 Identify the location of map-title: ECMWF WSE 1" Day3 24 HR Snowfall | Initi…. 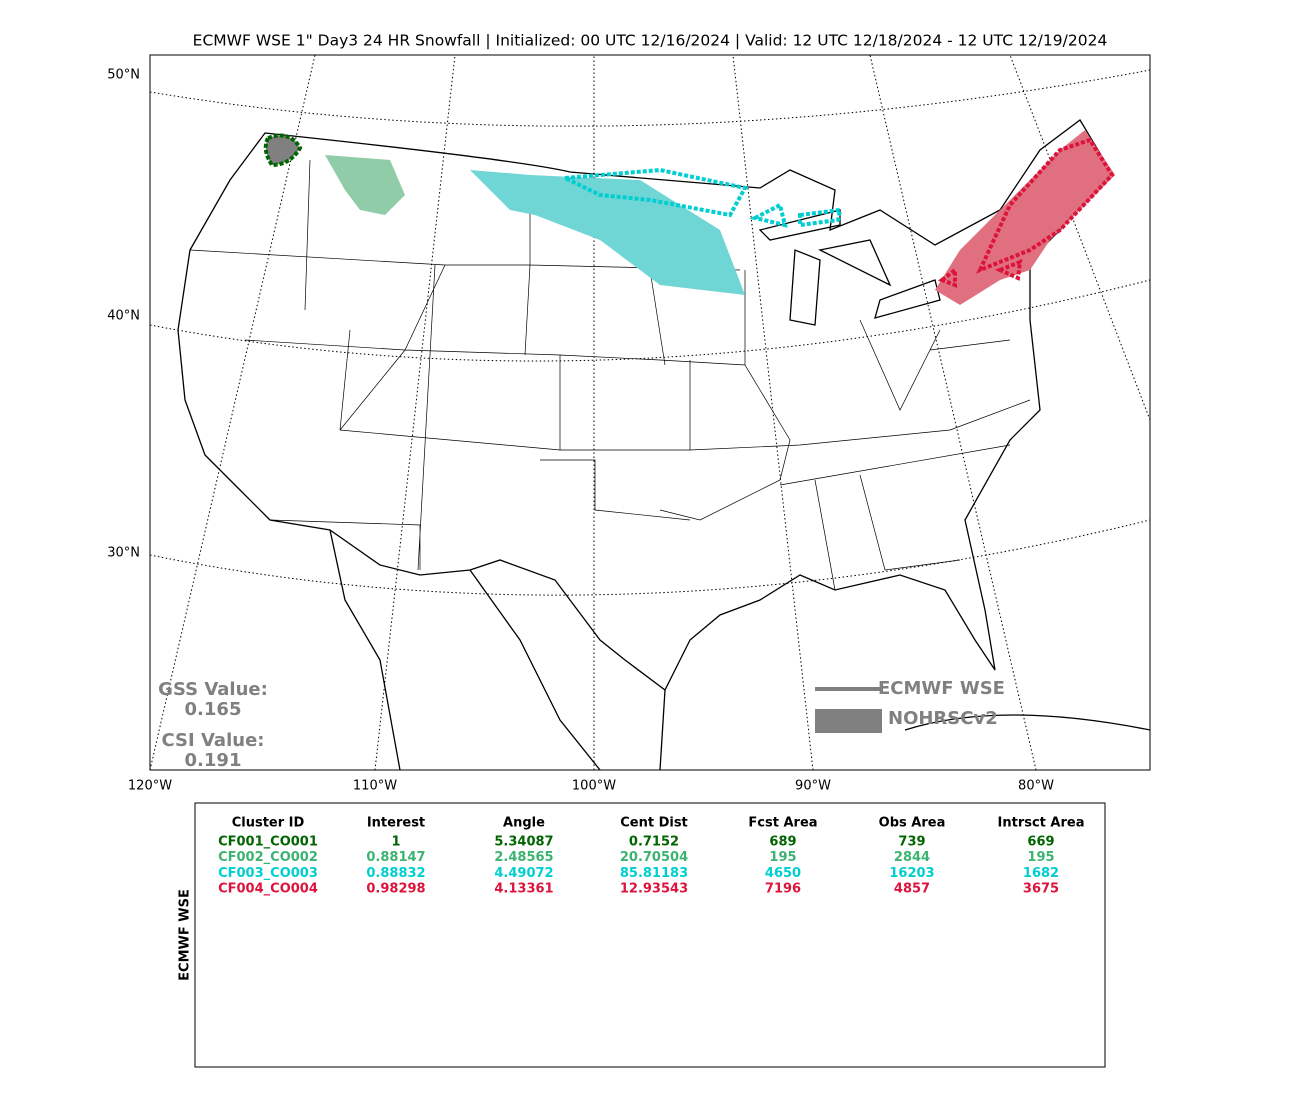
(650, 41).